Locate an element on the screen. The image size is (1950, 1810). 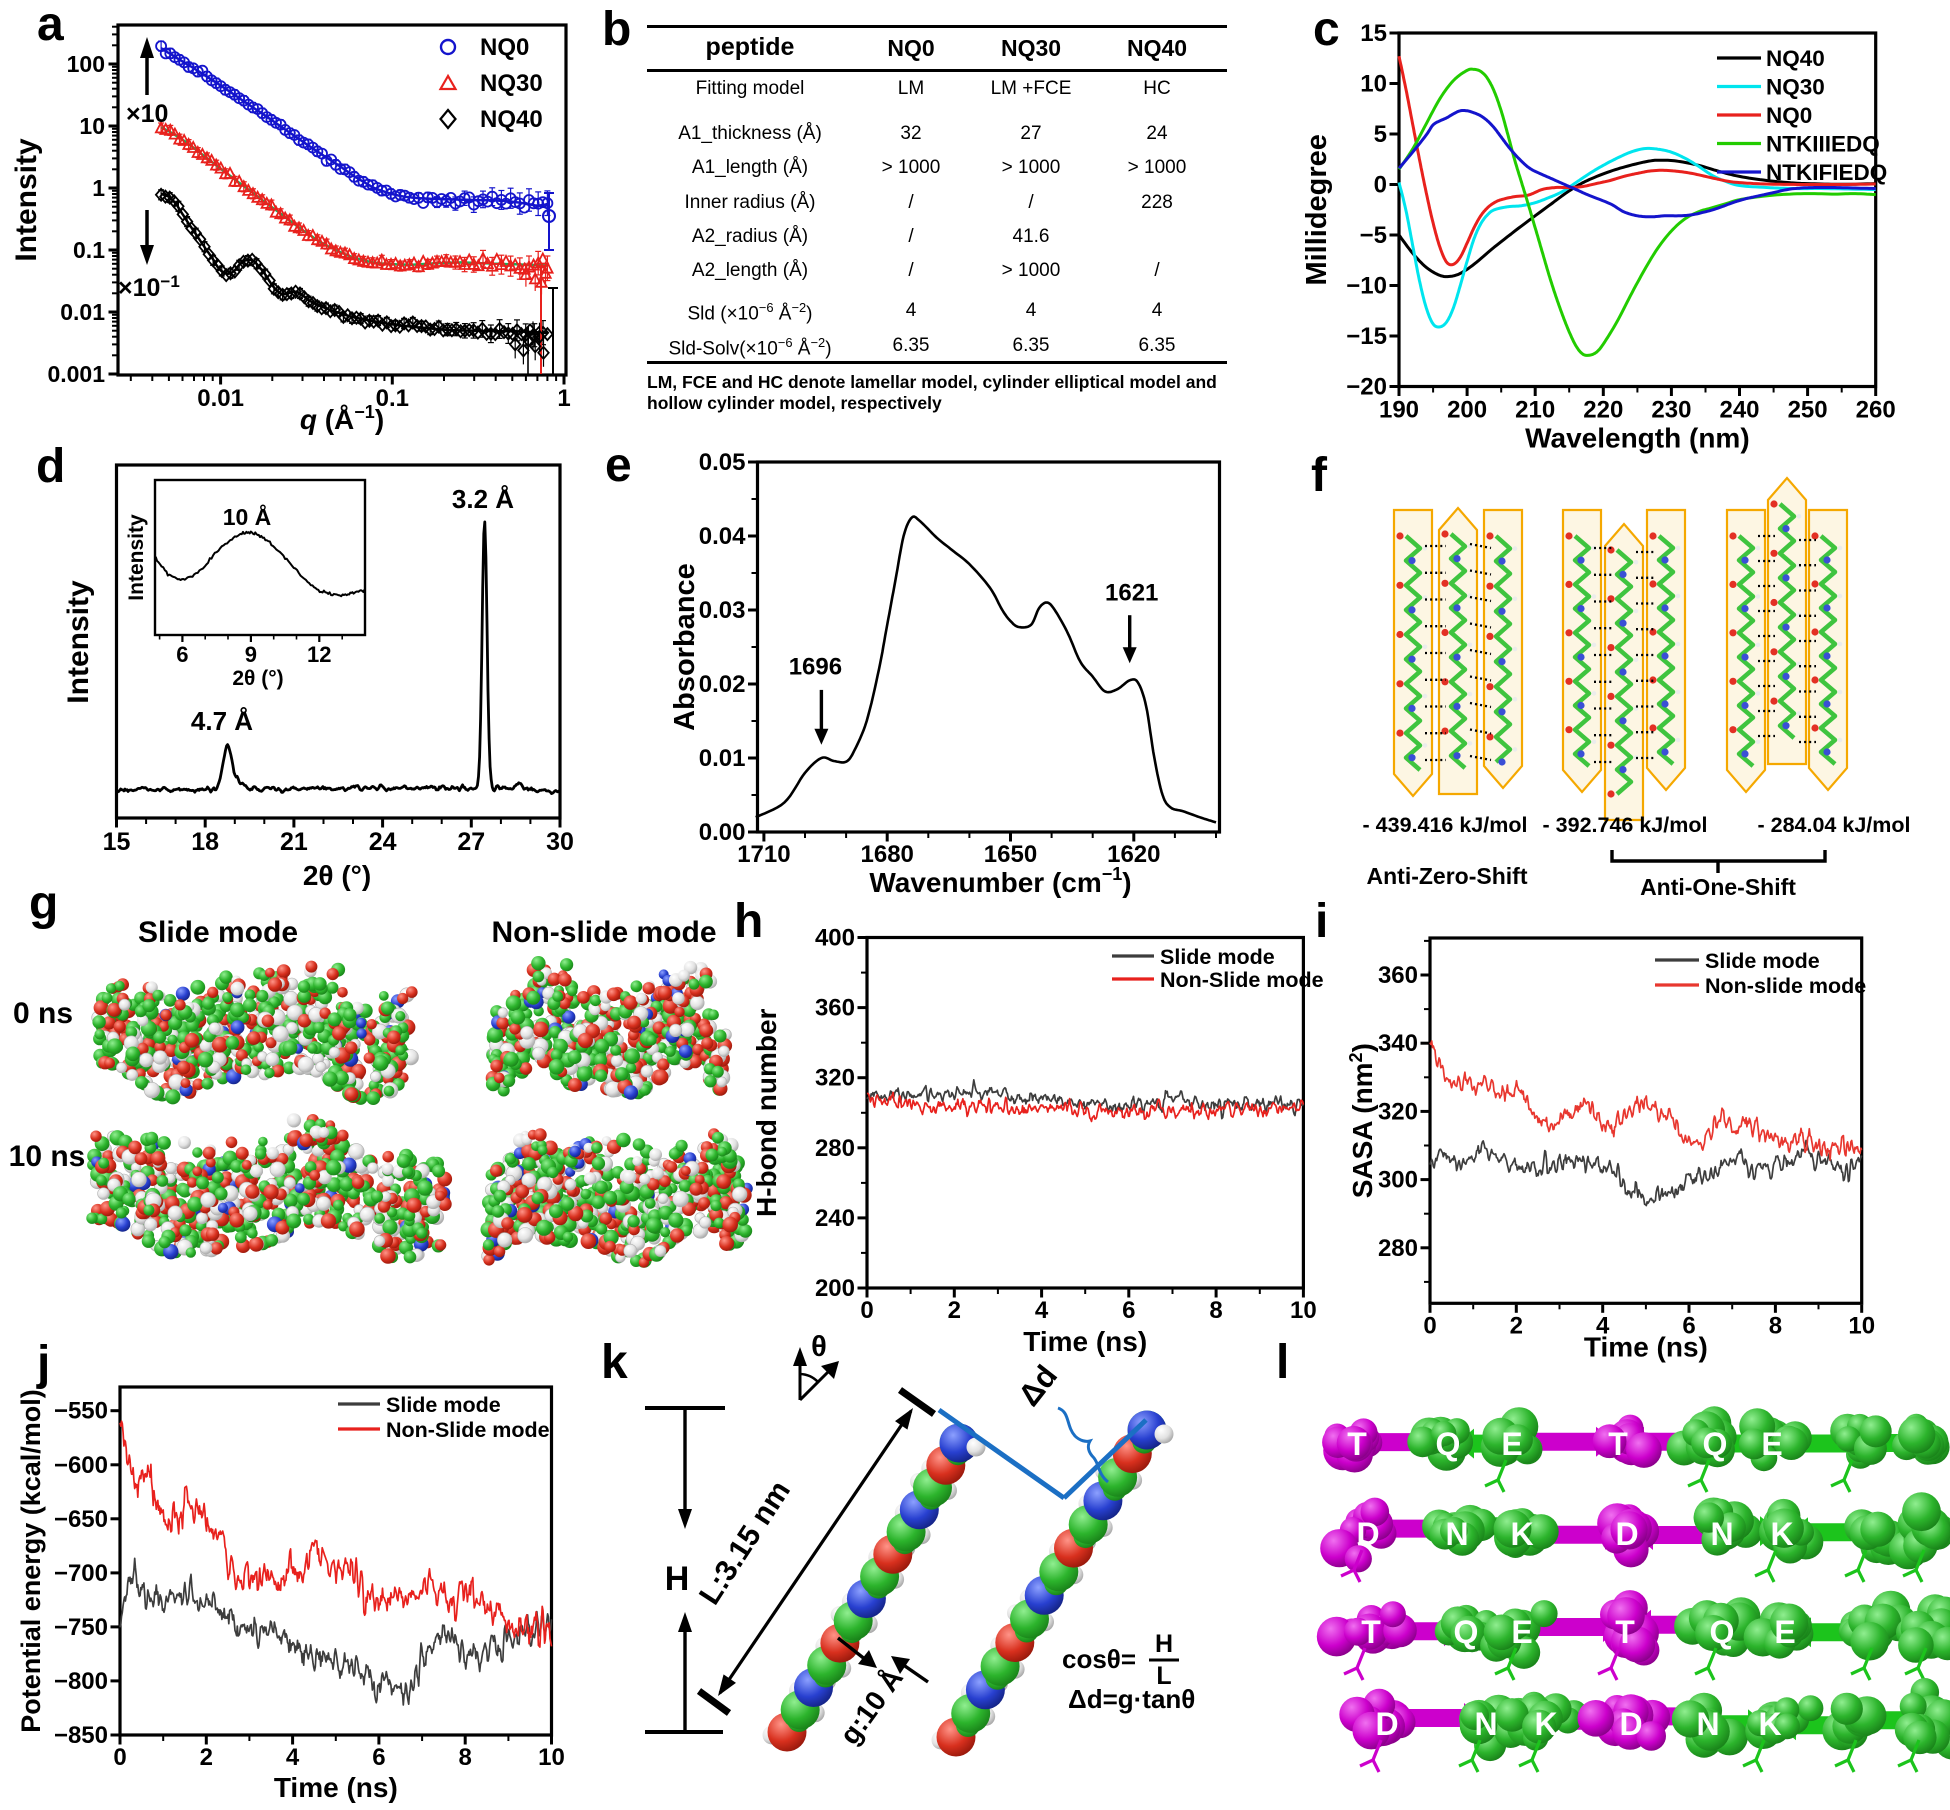
svg-text: NQ40 is located at coordinates (511, 119).